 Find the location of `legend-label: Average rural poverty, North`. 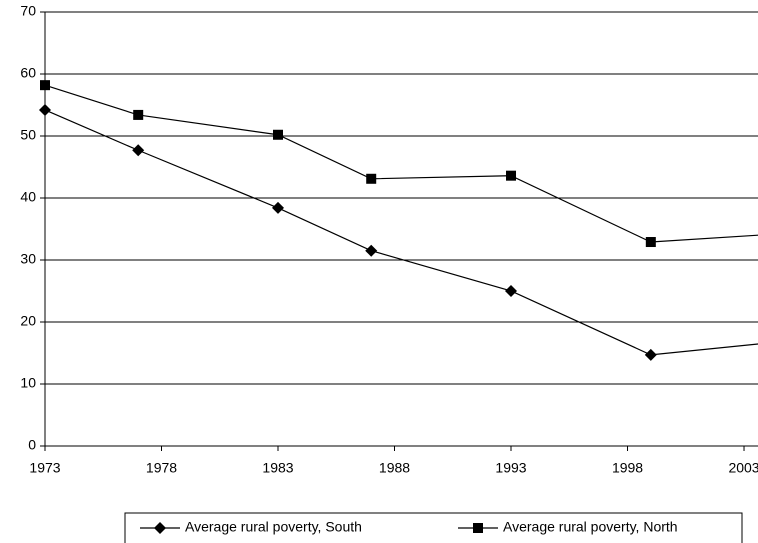

legend-label: Average rural poverty, North is located at coordinates (590, 527).